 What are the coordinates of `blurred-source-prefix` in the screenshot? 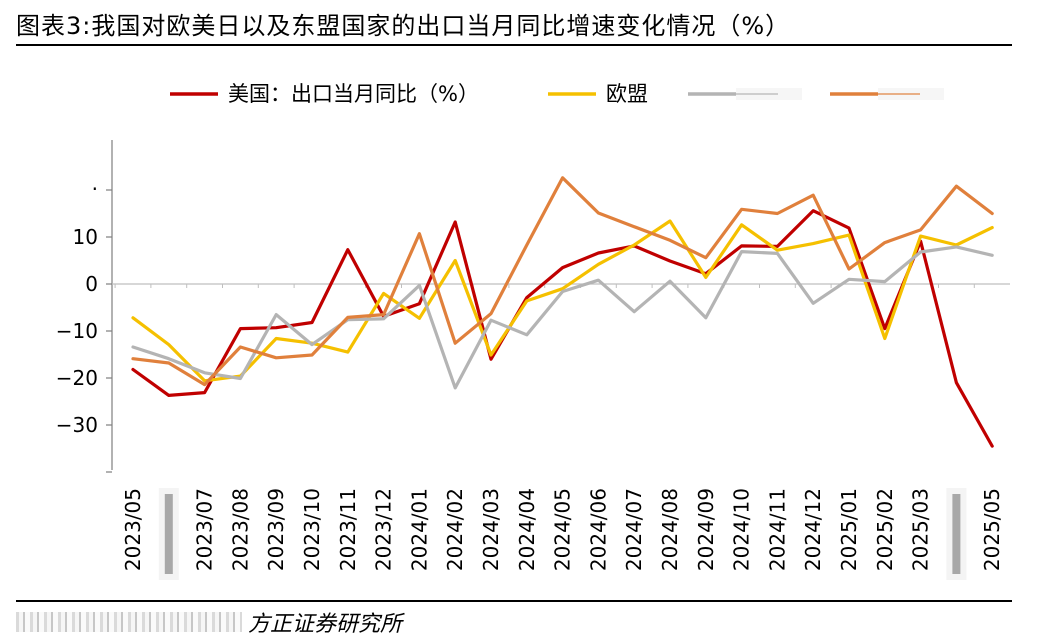 It's located at (129, 622).